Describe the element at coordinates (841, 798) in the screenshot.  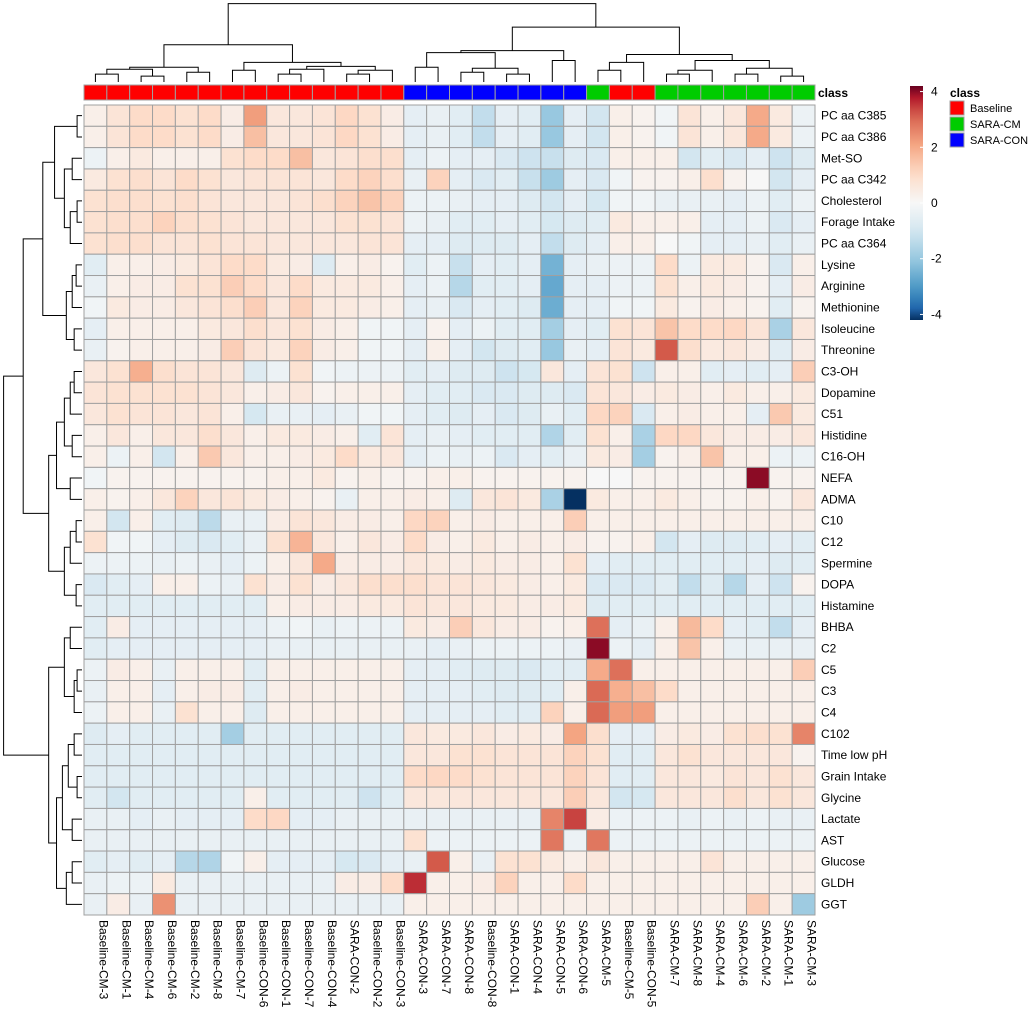
I see `row-label: Glycine` at that location.